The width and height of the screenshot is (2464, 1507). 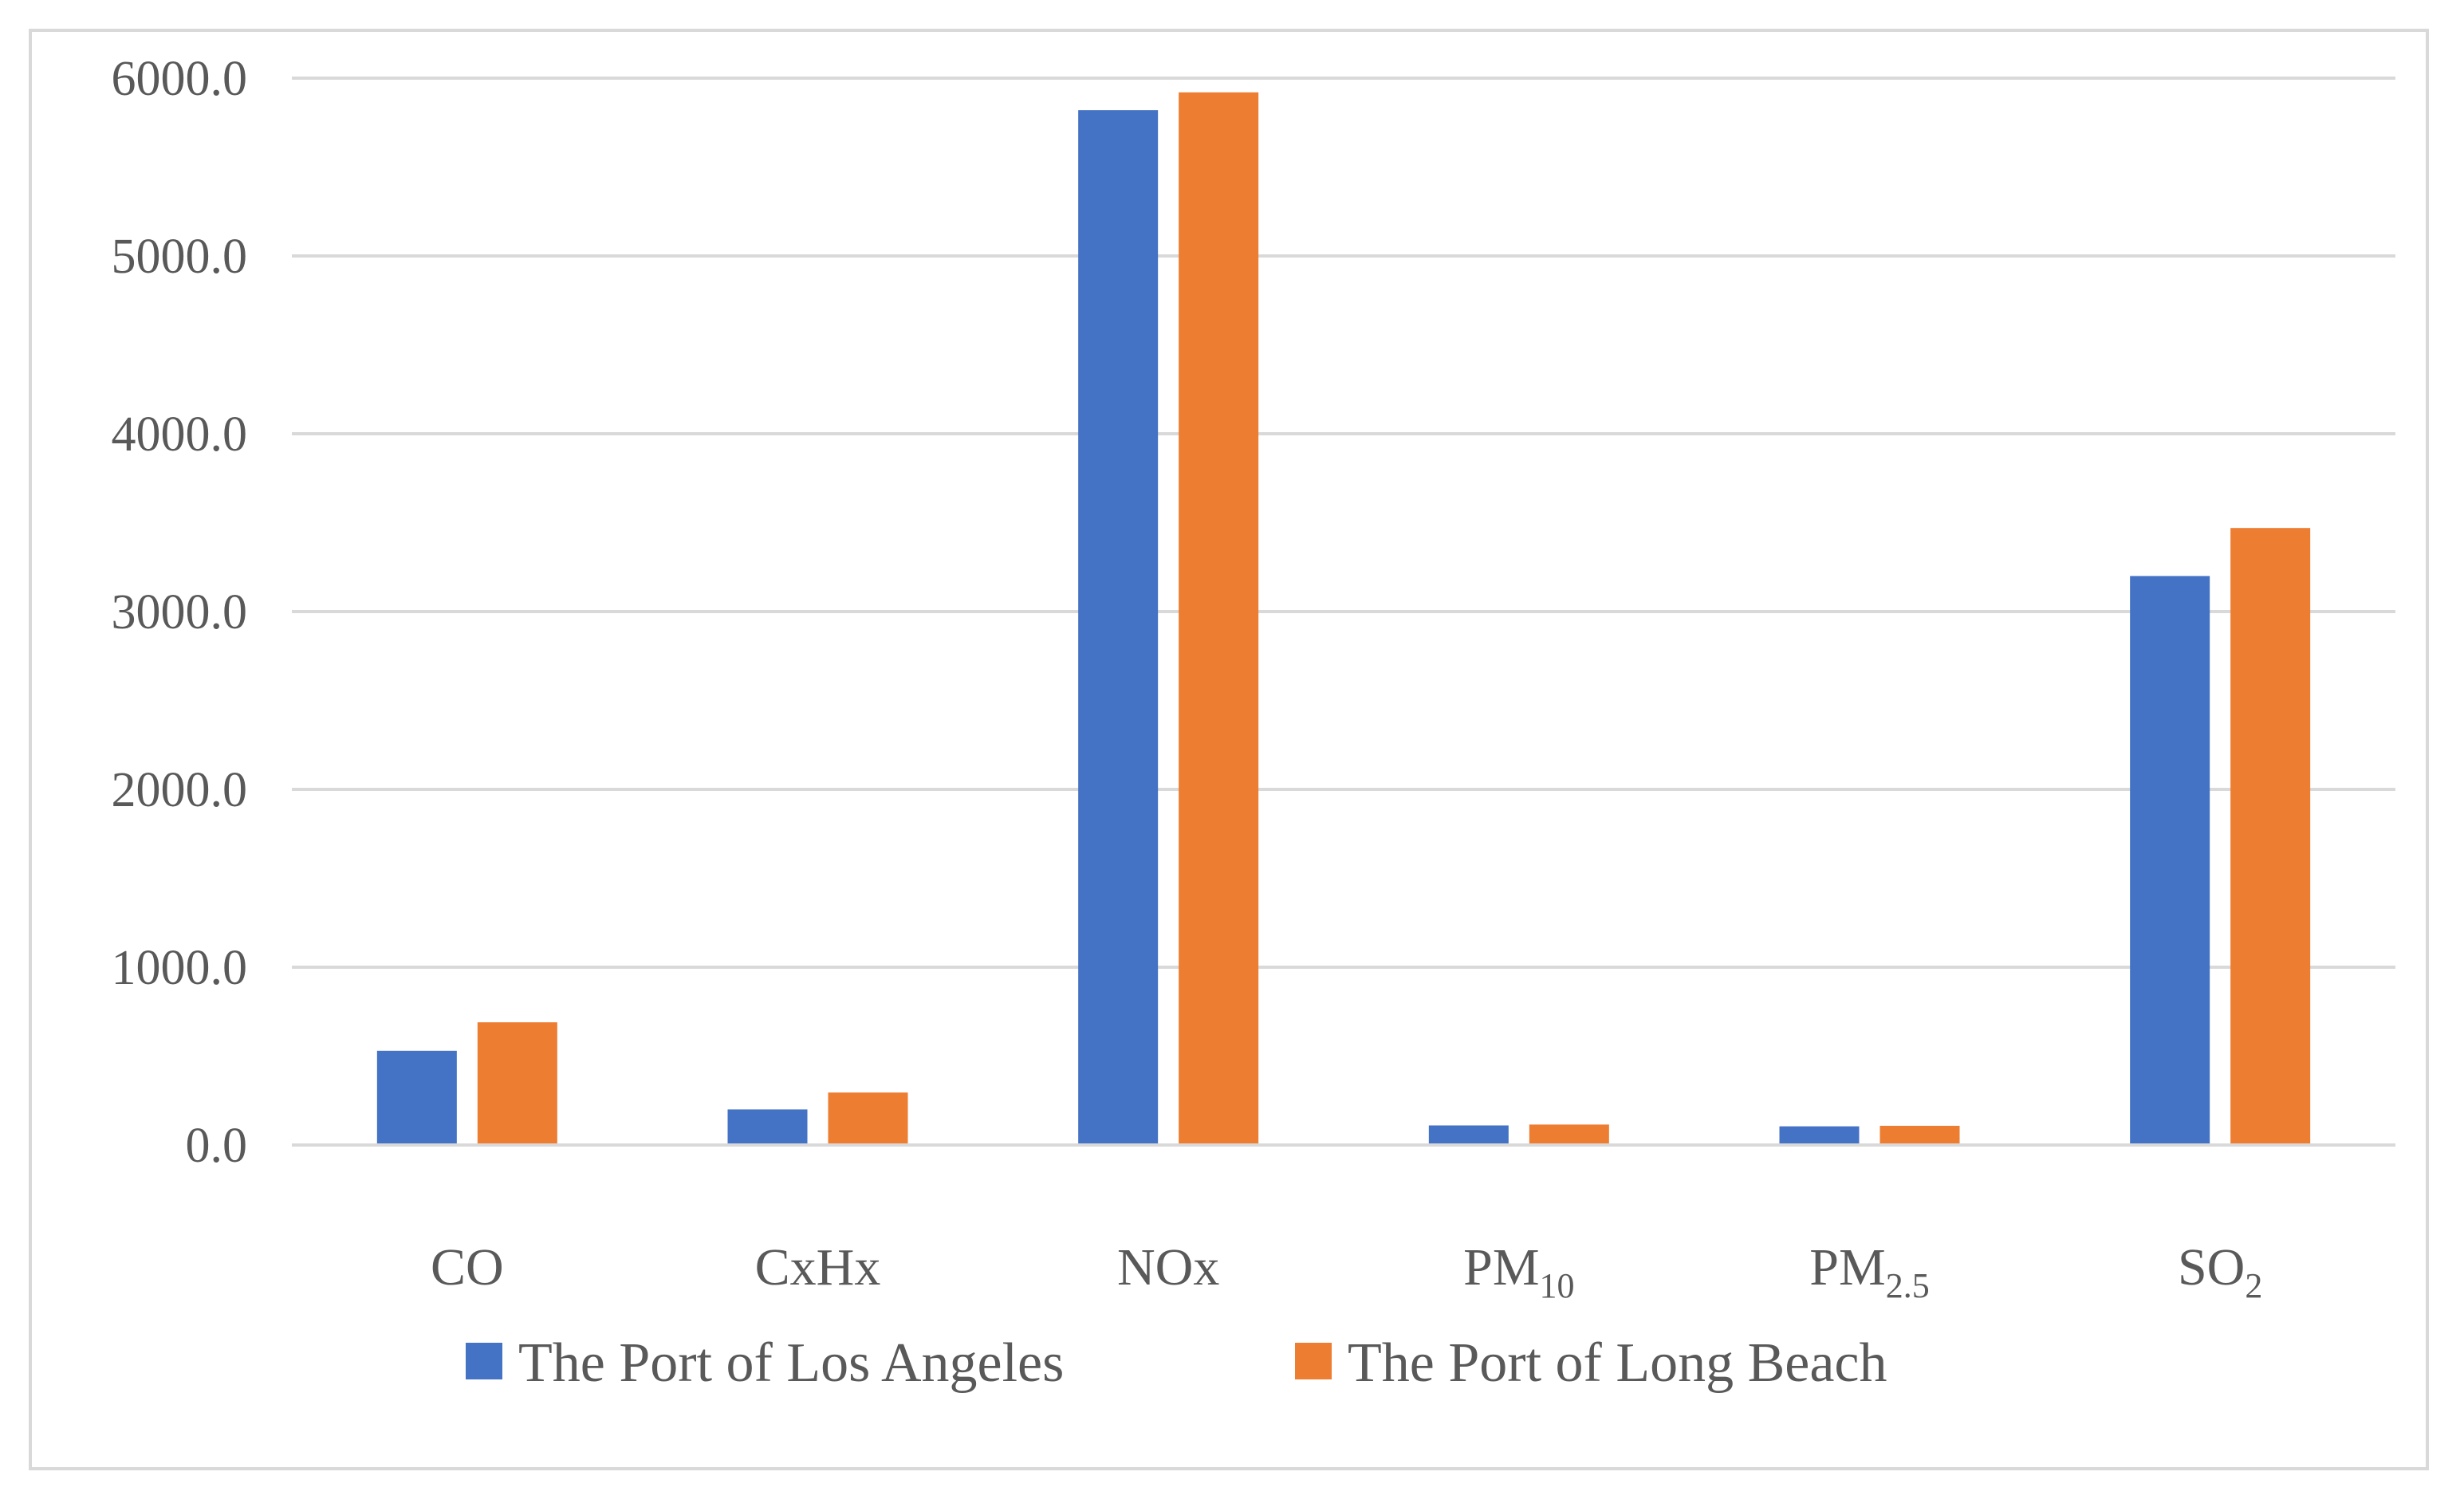 I want to click on category-base-text: CO, so click(x=467, y=1267).